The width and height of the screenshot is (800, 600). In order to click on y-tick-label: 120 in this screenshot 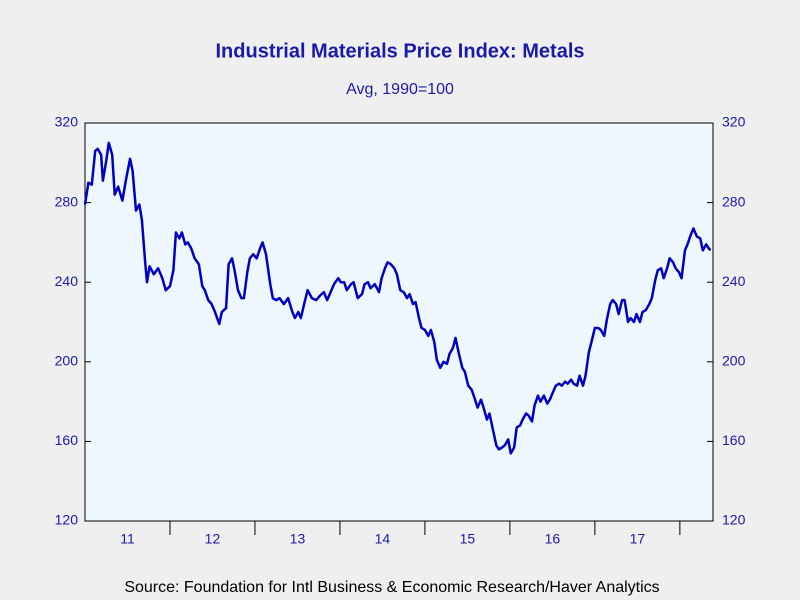, I will do `click(67, 520)`.